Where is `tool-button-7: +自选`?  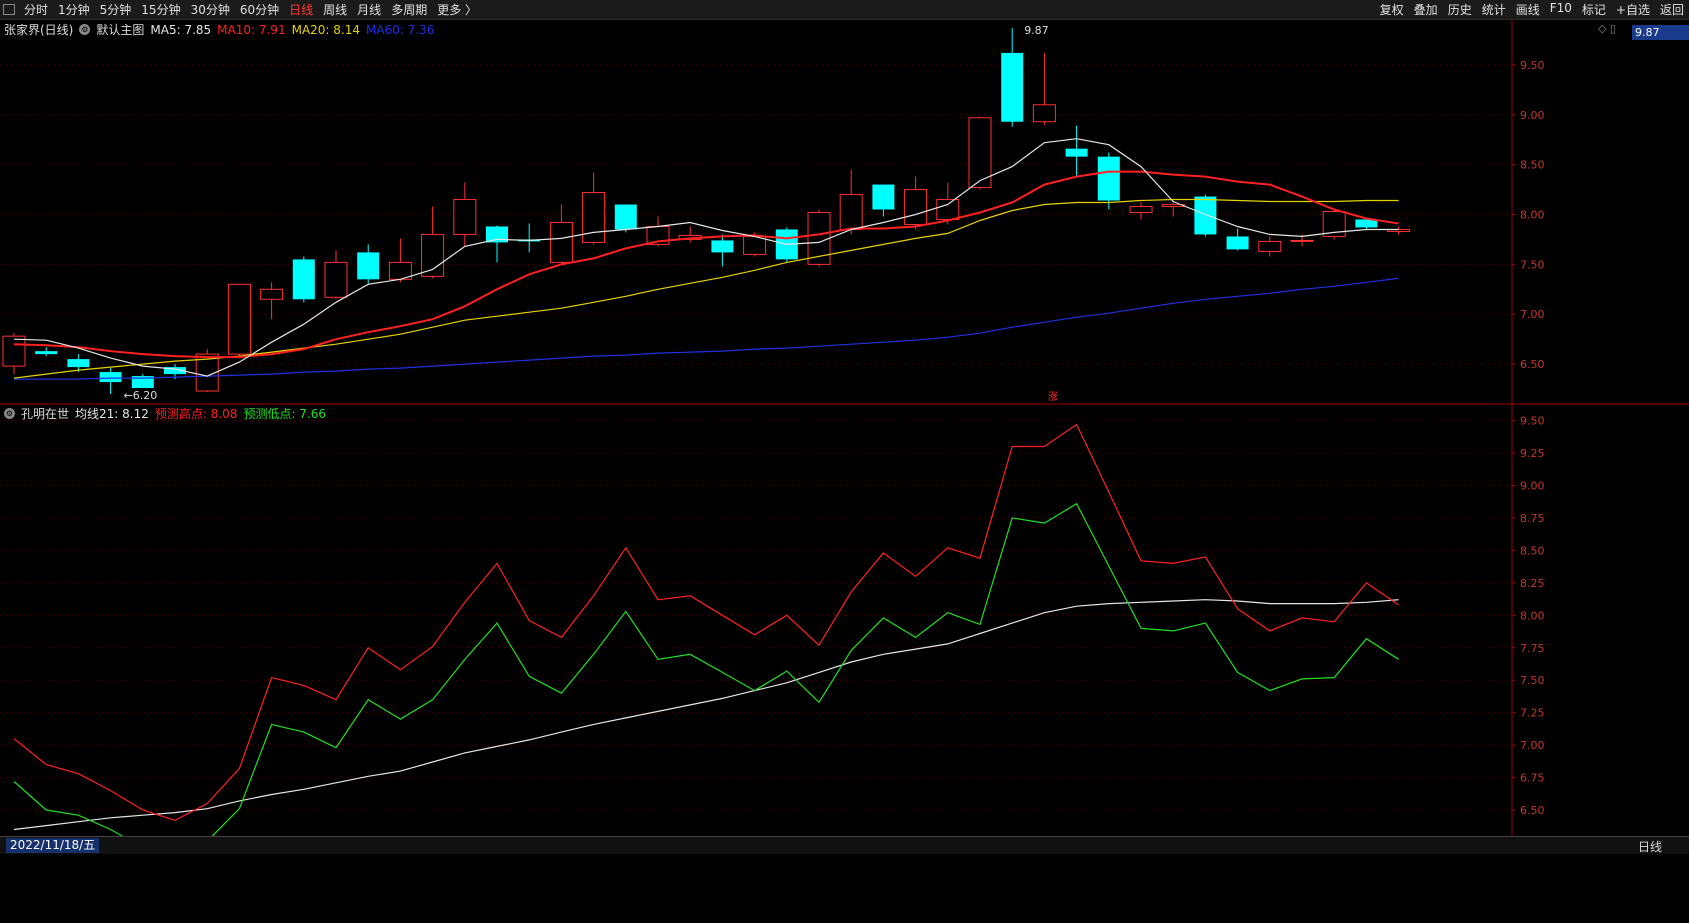
tool-button-7: +自选 is located at coordinates (1632, 10).